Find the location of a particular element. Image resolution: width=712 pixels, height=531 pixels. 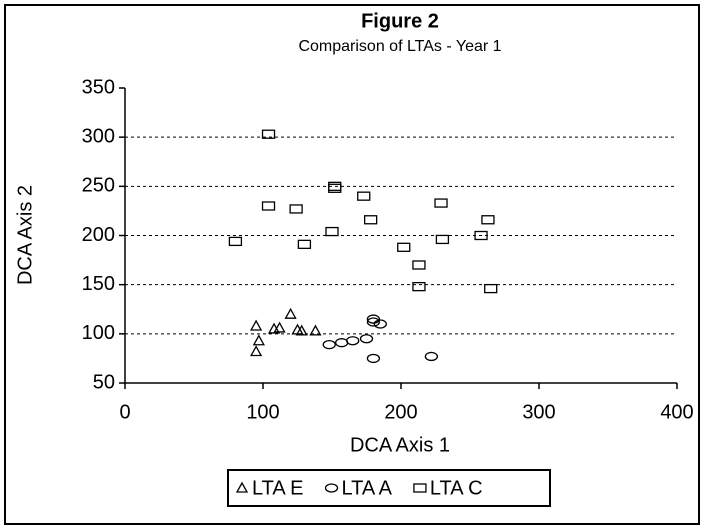

y-tick-label: 50 is located at coordinates (104, 382).